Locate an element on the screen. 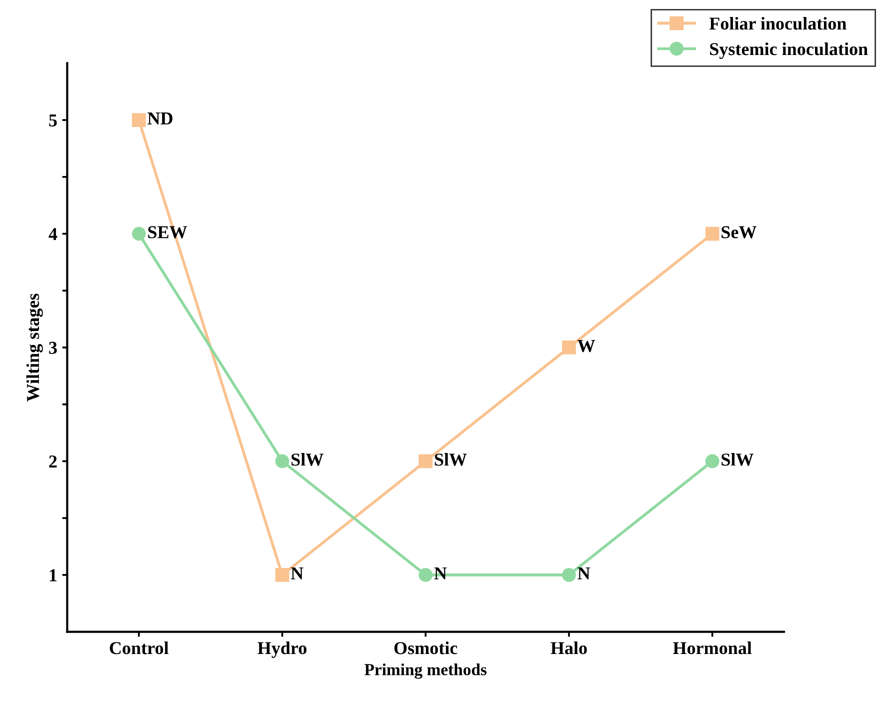 The height and width of the screenshot is (702, 896). y-axis-title: Wilting stages is located at coordinates (34, 348).